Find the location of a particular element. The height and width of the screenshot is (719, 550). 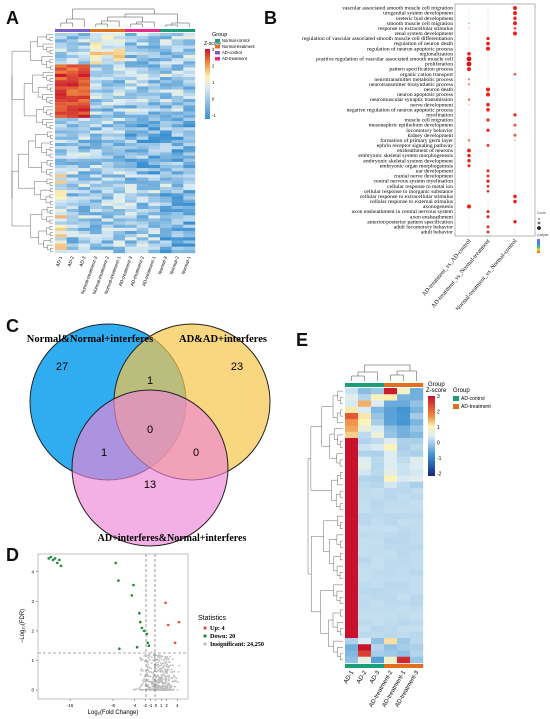

go-term-label: neuron death is located at coordinates (438, 90).